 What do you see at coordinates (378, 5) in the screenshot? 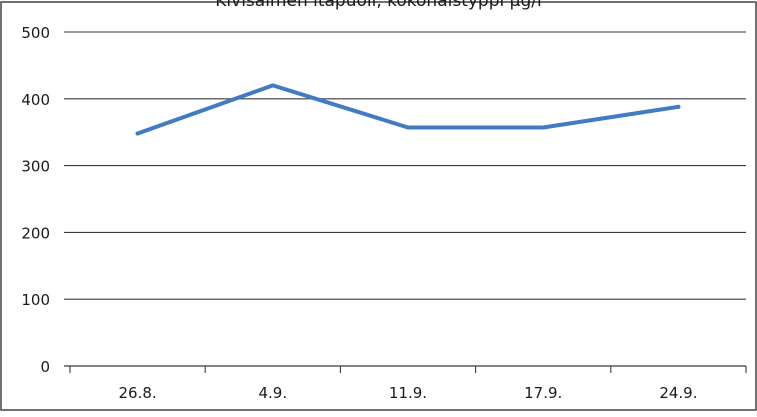
I see `chart-title: Kivisalmen itäpuoli, kokonaistyppi µg/l` at bounding box center [378, 5].